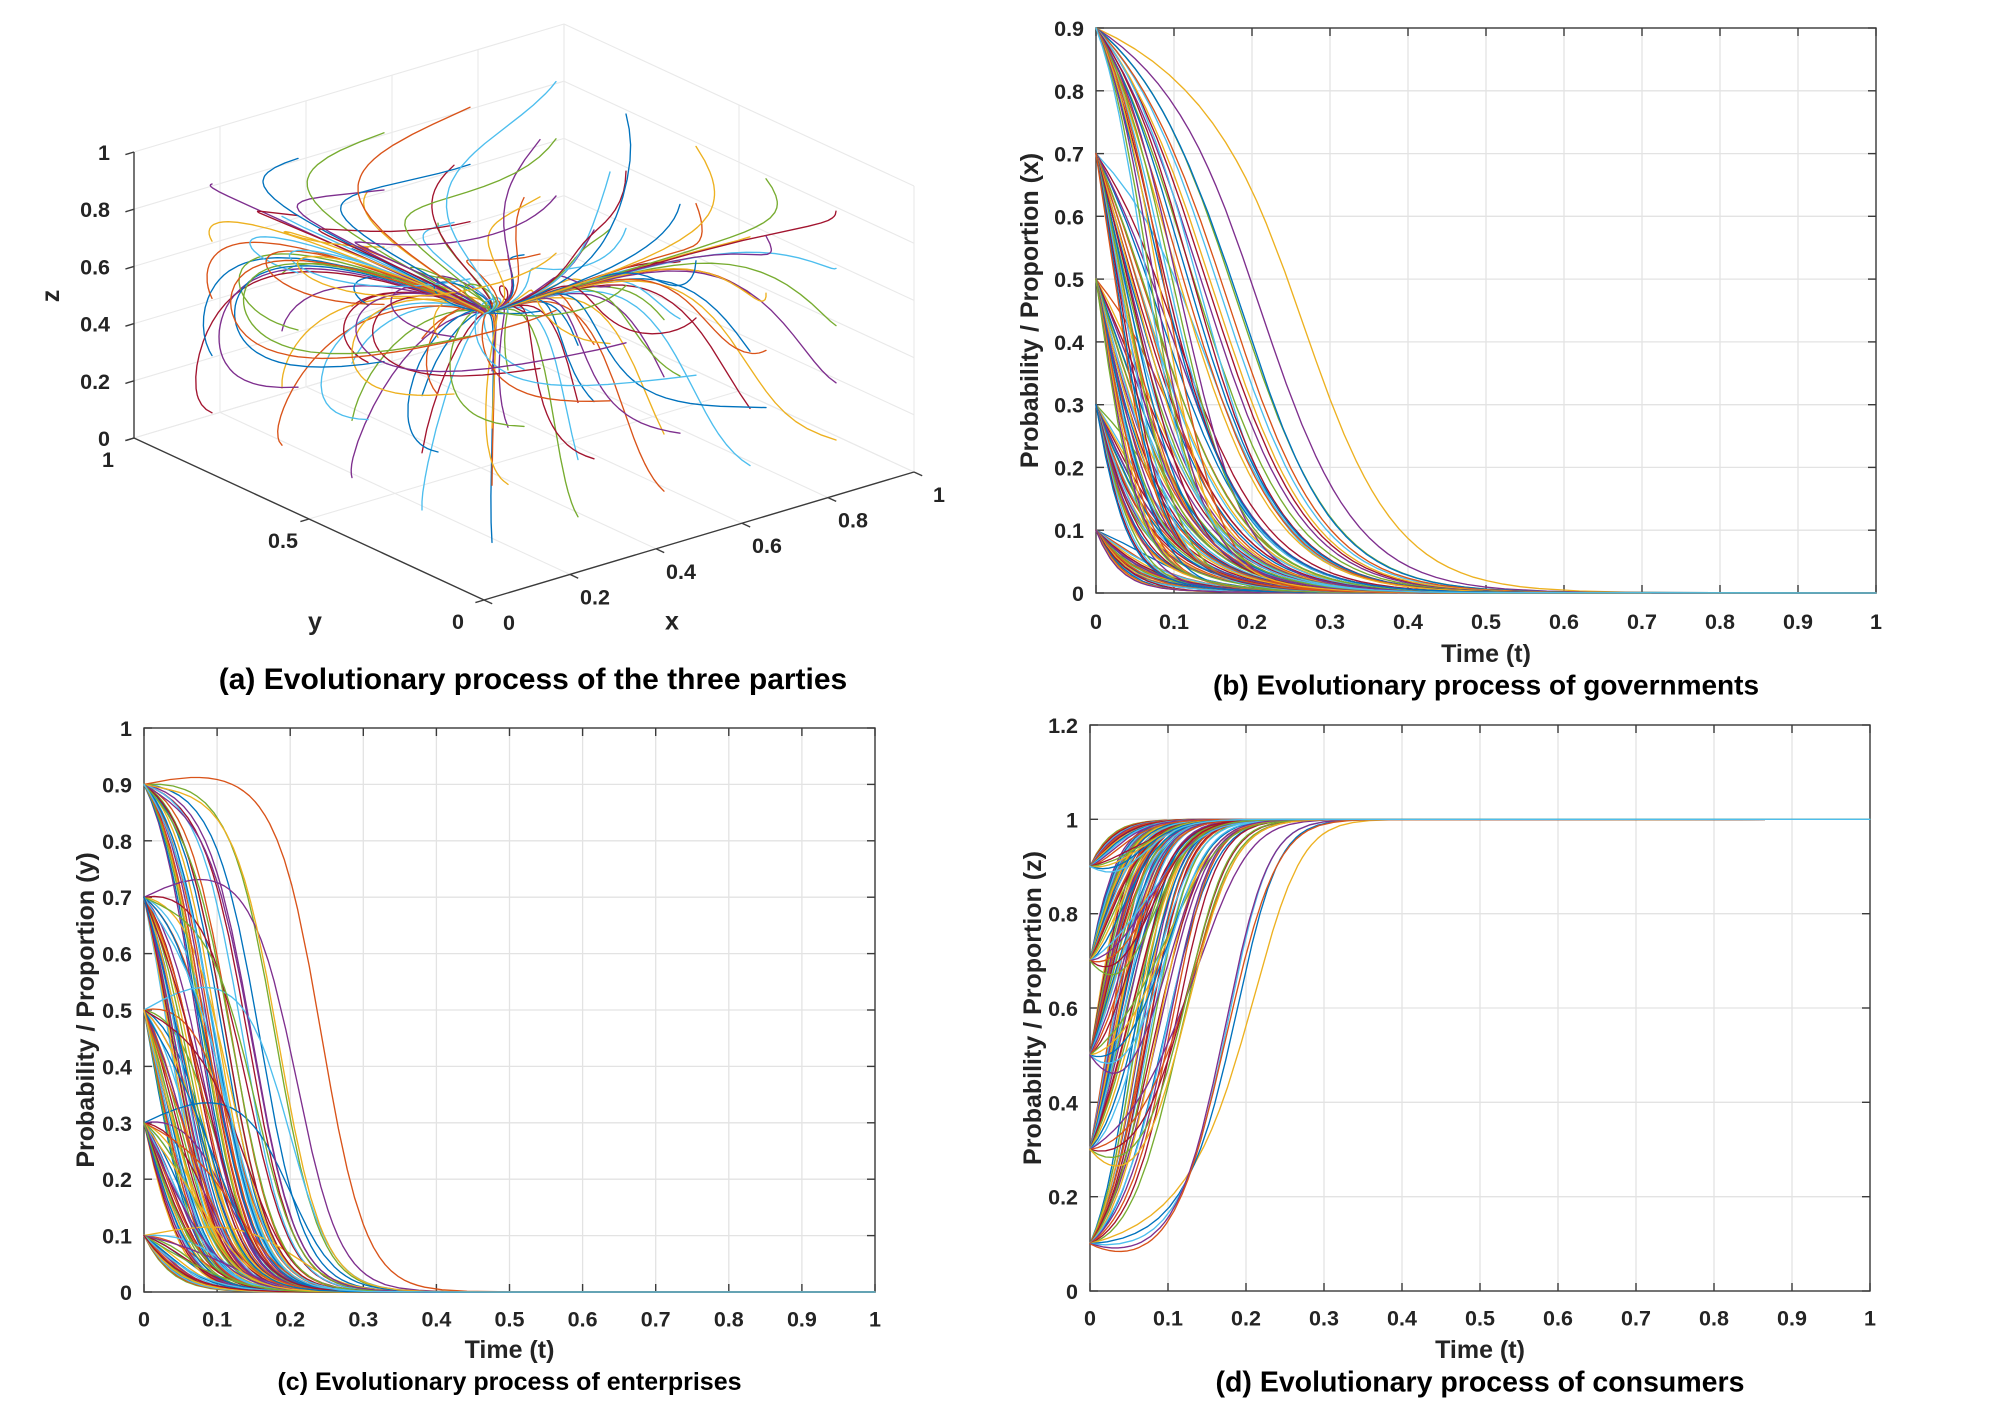  I want to click on svg-text: Probability / Proportion (z), so click(1033, 1008).